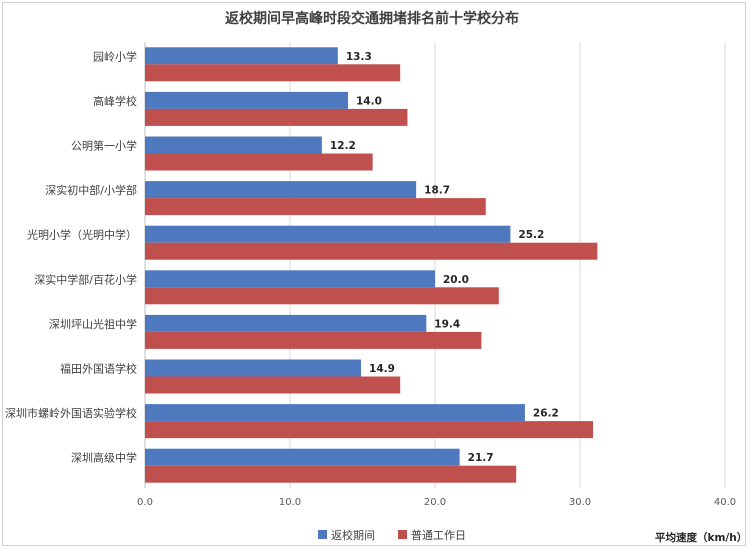 The image size is (750, 550). What do you see at coordinates (353, 535) in the screenshot?
I see `legend-label: 返校期间` at bounding box center [353, 535].